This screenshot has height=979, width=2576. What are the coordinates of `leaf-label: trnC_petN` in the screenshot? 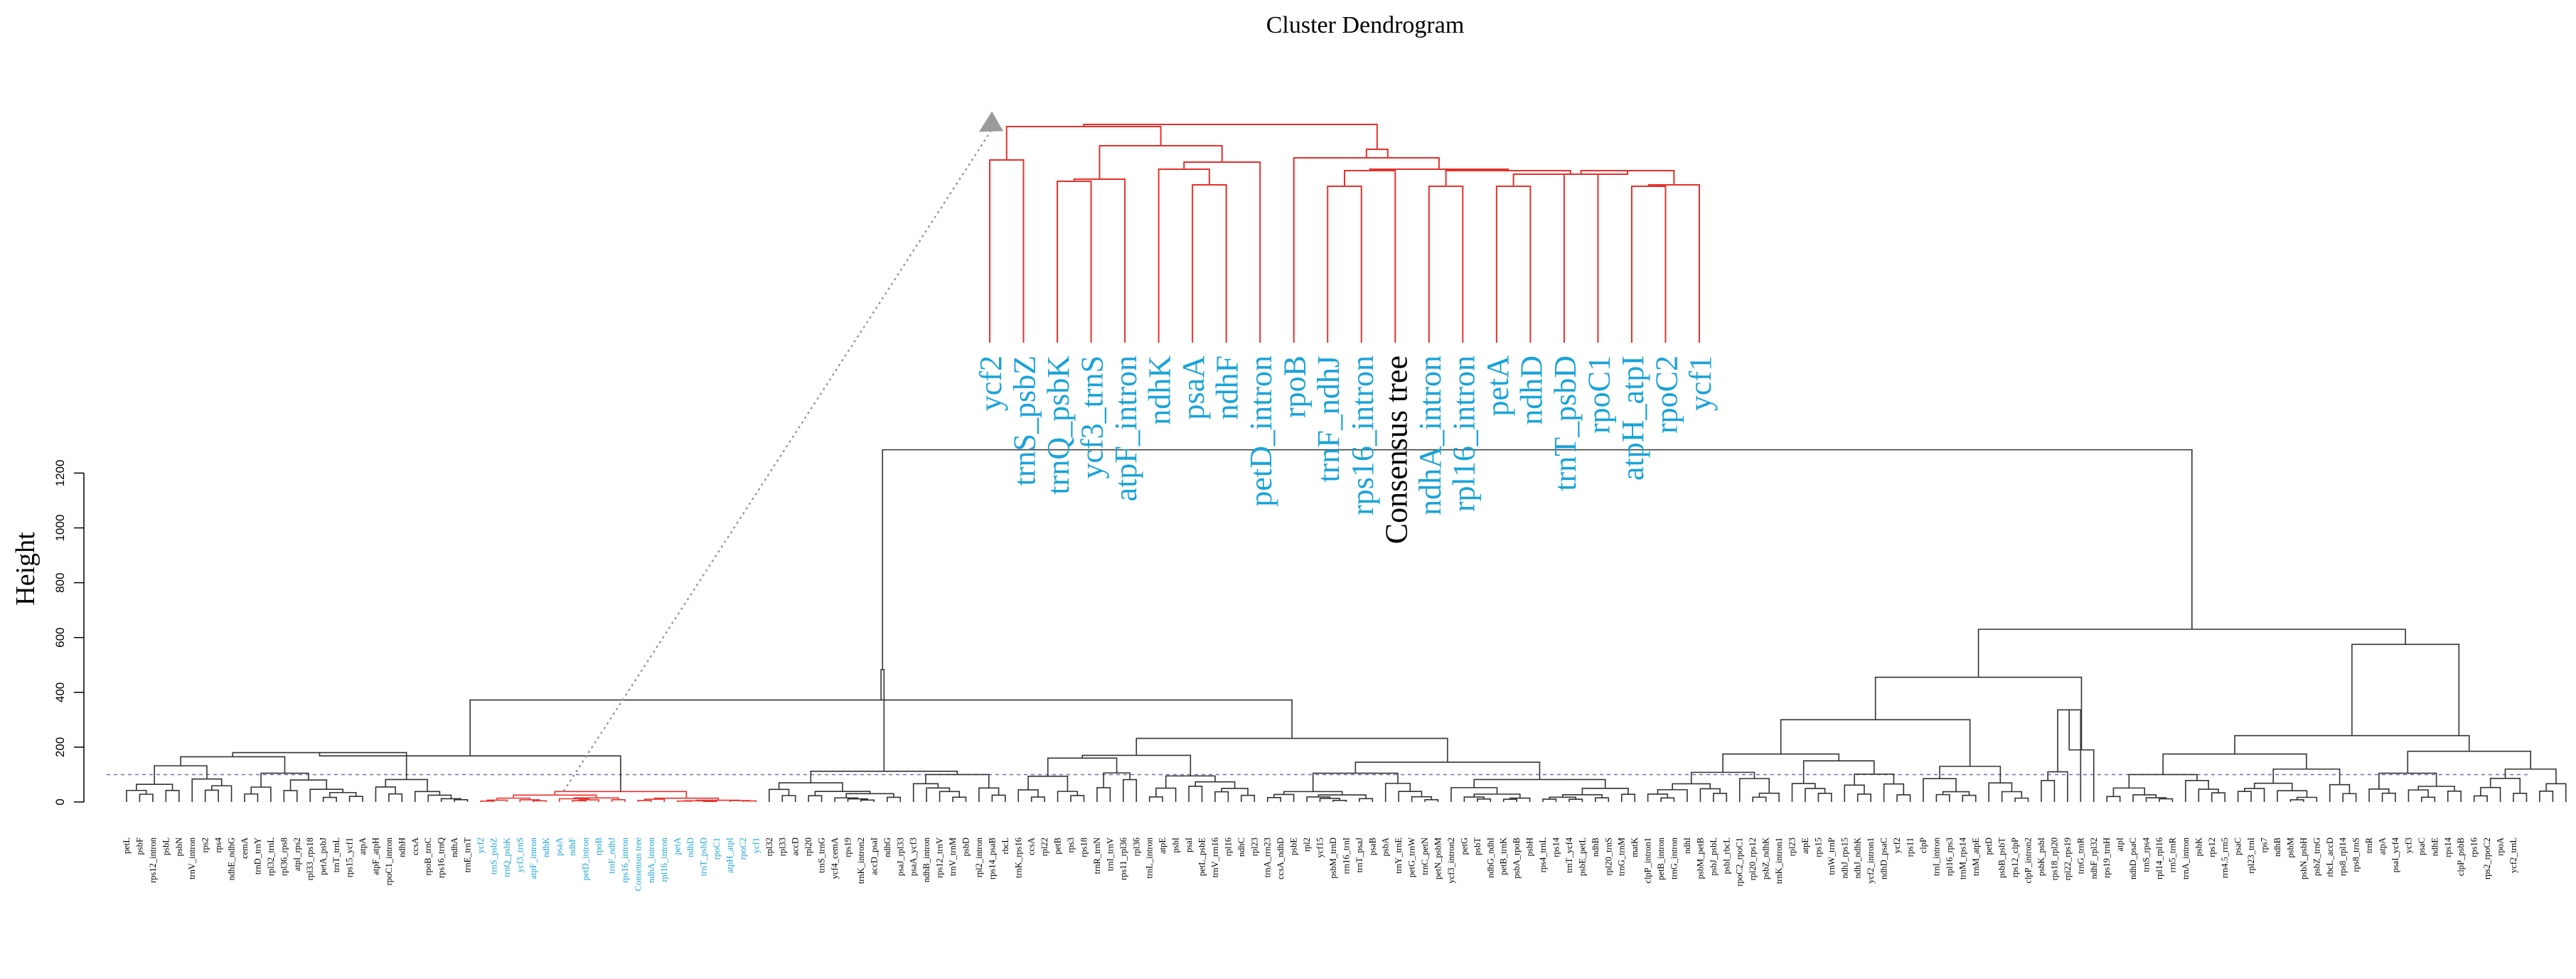 It's located at (1425, 856).